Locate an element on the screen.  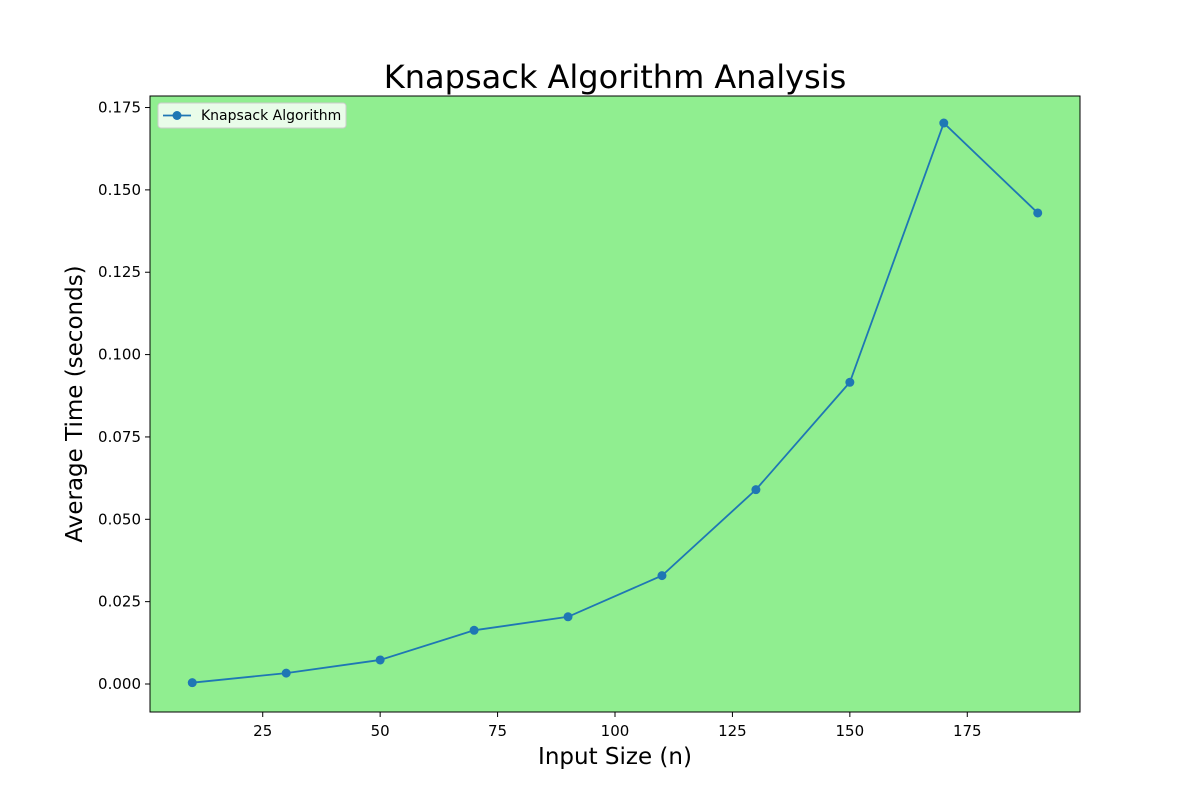
x-tick-label: 175 is located at coordinates (967, 731).